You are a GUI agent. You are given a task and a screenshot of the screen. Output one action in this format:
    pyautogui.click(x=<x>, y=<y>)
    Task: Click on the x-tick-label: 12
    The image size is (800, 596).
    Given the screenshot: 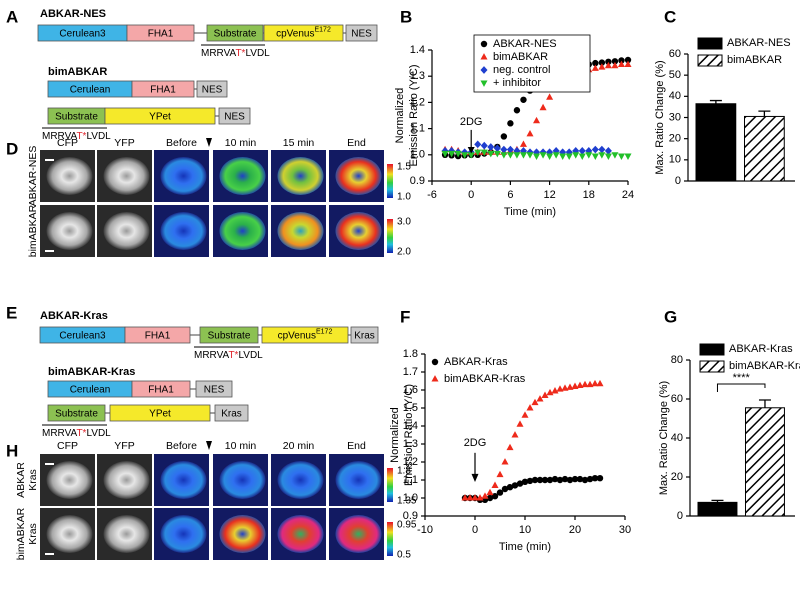 What is the action you would take?
    pyautogui.click(x=549, y=195)
    